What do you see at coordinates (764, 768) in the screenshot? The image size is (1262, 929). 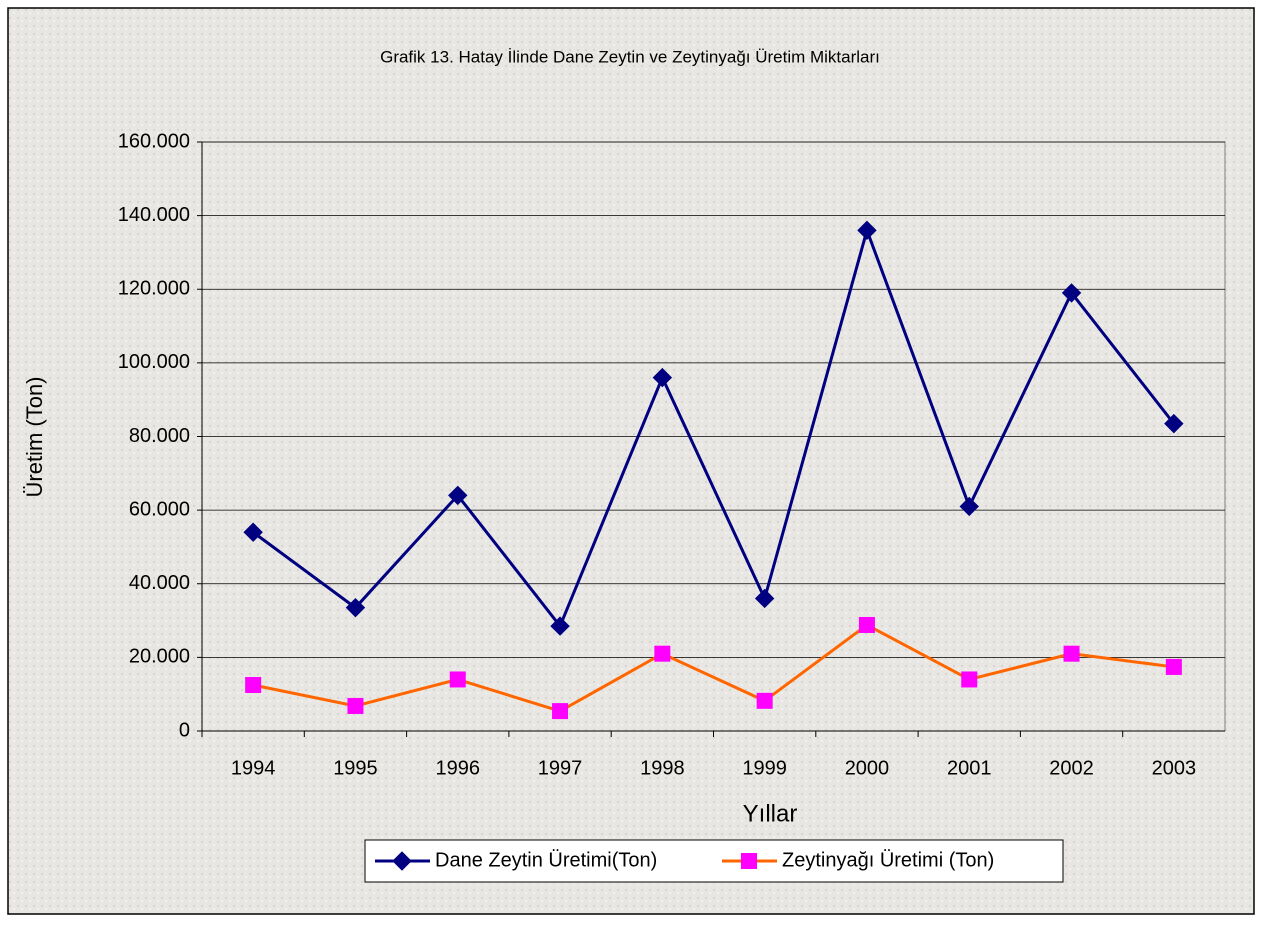 I see `x-tick-label: 1999` at bounding box center [764, 768].